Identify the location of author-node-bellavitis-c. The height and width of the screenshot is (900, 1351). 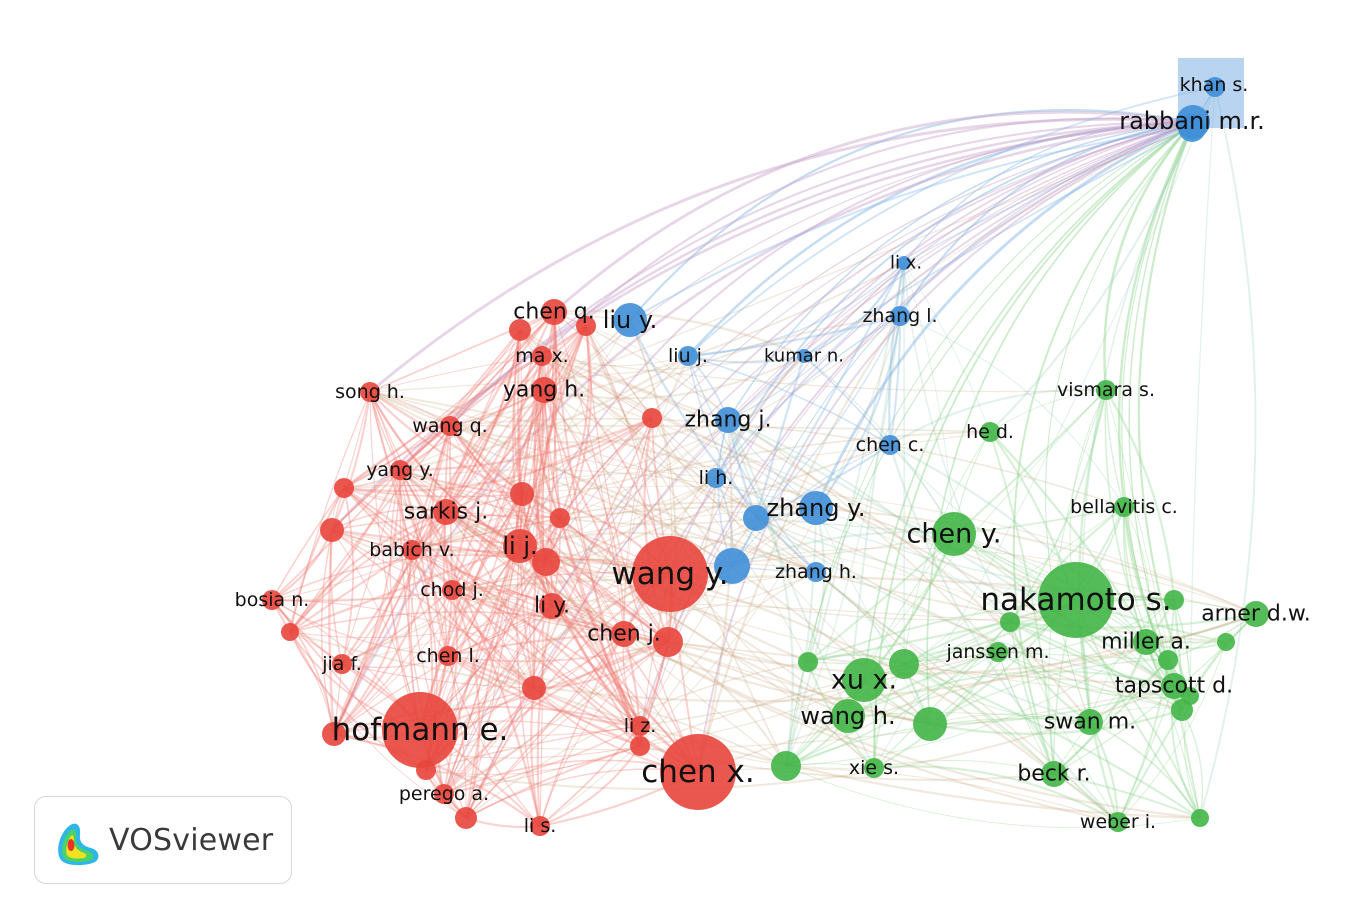
(1124, 507).